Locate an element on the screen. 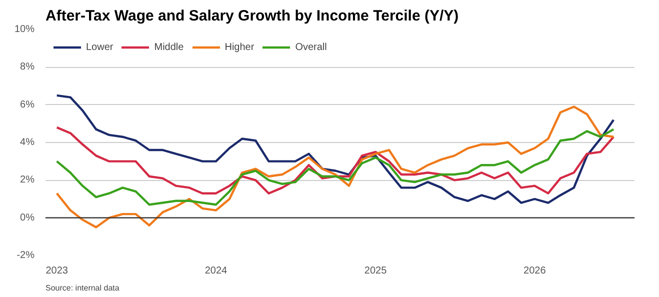 This screenshot has height=297, width=659. legend-label: Overall is located at coordinates (311, 47).